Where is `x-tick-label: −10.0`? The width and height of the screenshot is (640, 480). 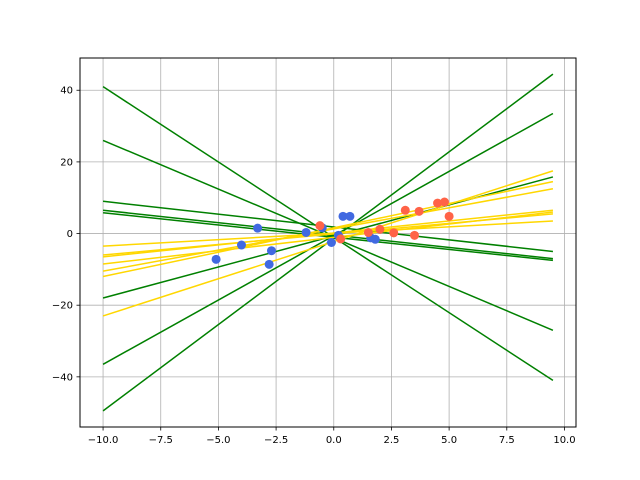
x-tick-label: −10.0 is located at coordinates (103, 440).